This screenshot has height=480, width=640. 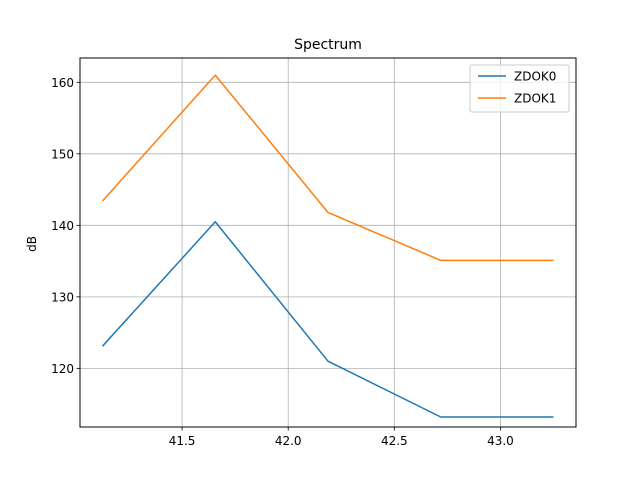 What do you see at coordinates (500, 441) in the screenshot?
I see `x-tick-label: 43.0` at bounding box center [500, 441].